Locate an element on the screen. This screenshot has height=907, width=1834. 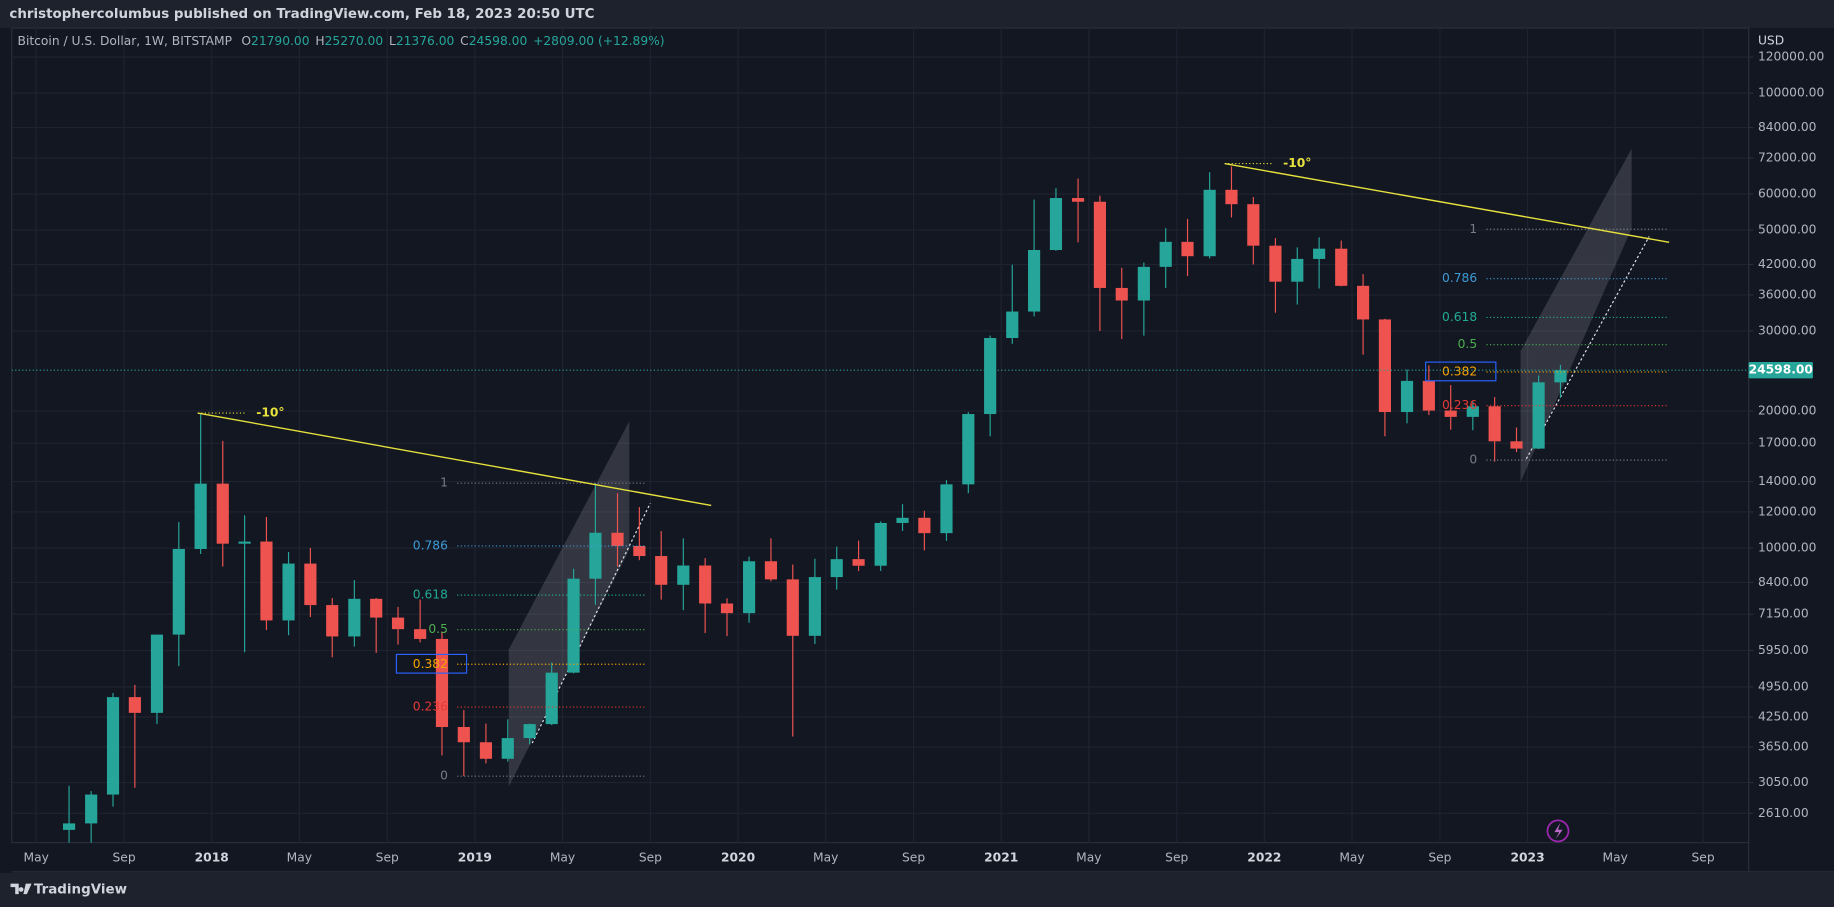
y-tick-label: 17000.00 is located at coordinates (1787, 443).